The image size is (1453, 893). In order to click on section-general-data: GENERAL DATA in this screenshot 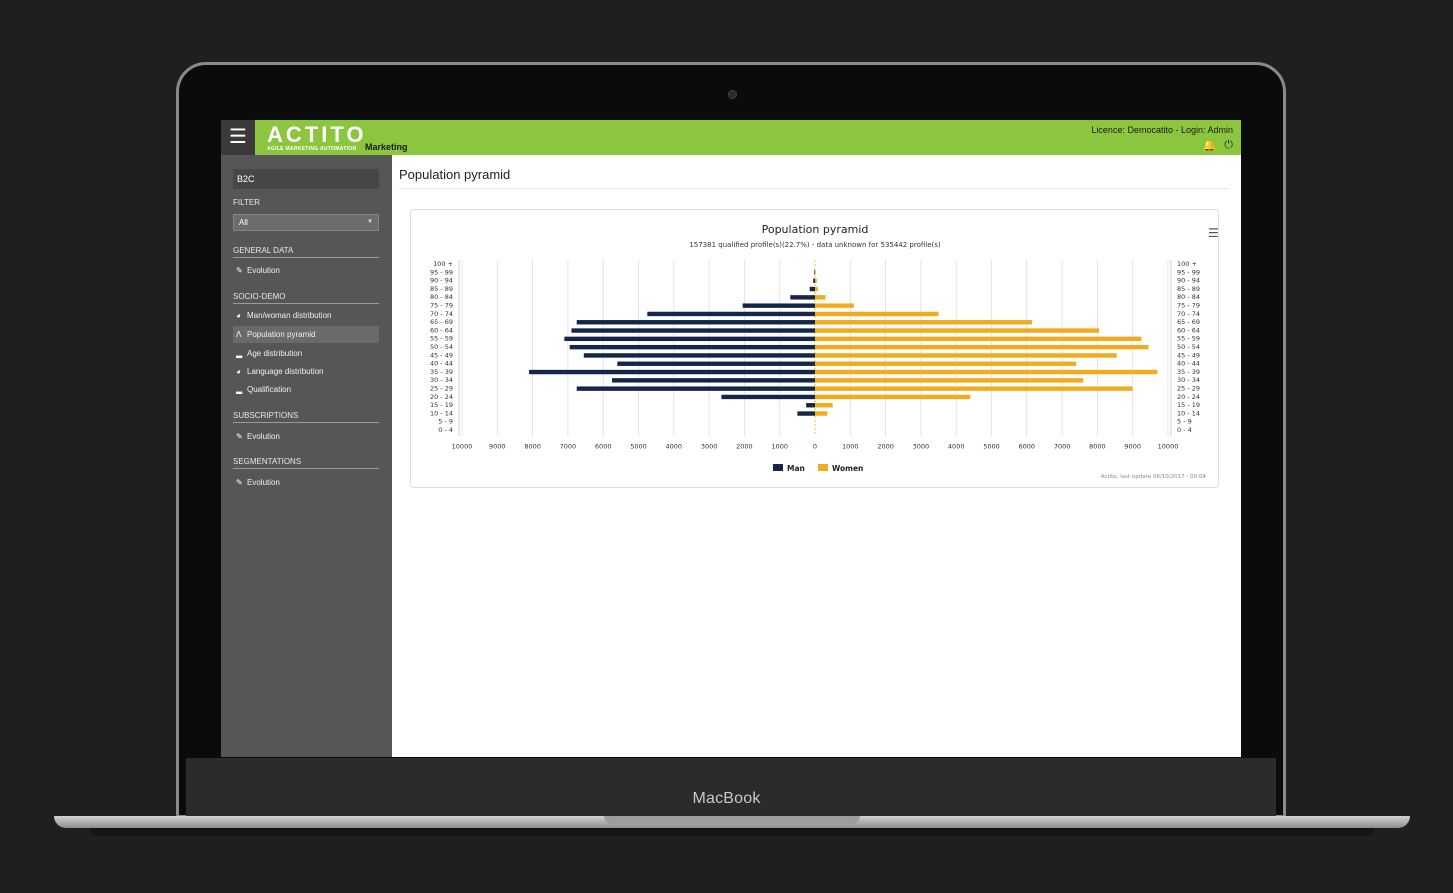, I will do `click(306, 252)`.